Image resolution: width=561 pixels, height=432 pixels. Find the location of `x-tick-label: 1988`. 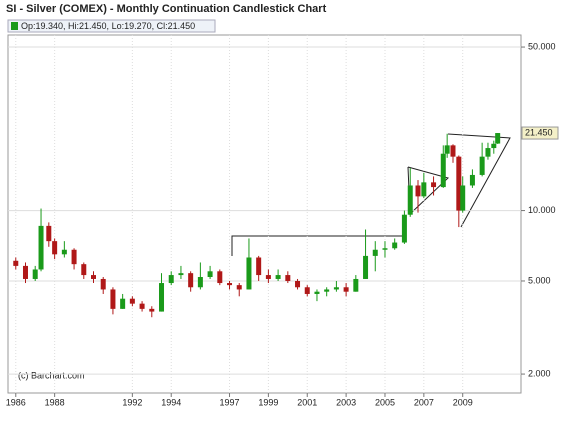

x-tick-label: 1988 is located at coordinates (55, 402).